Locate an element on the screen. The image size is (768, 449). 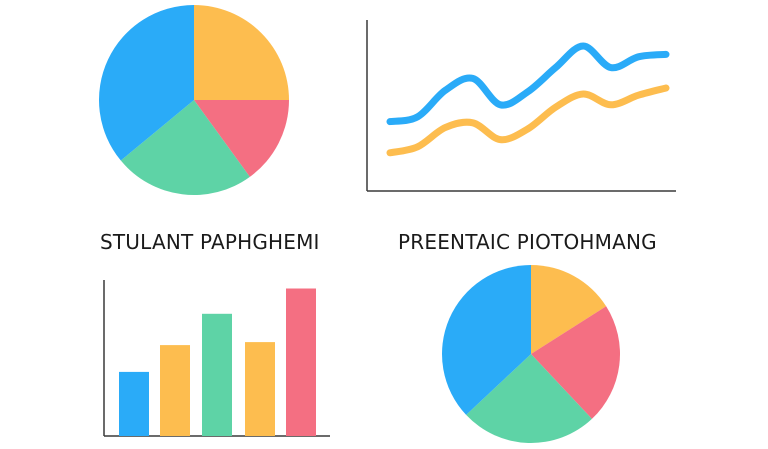
pie-chart-top-left is located at coordinates (193, 100).